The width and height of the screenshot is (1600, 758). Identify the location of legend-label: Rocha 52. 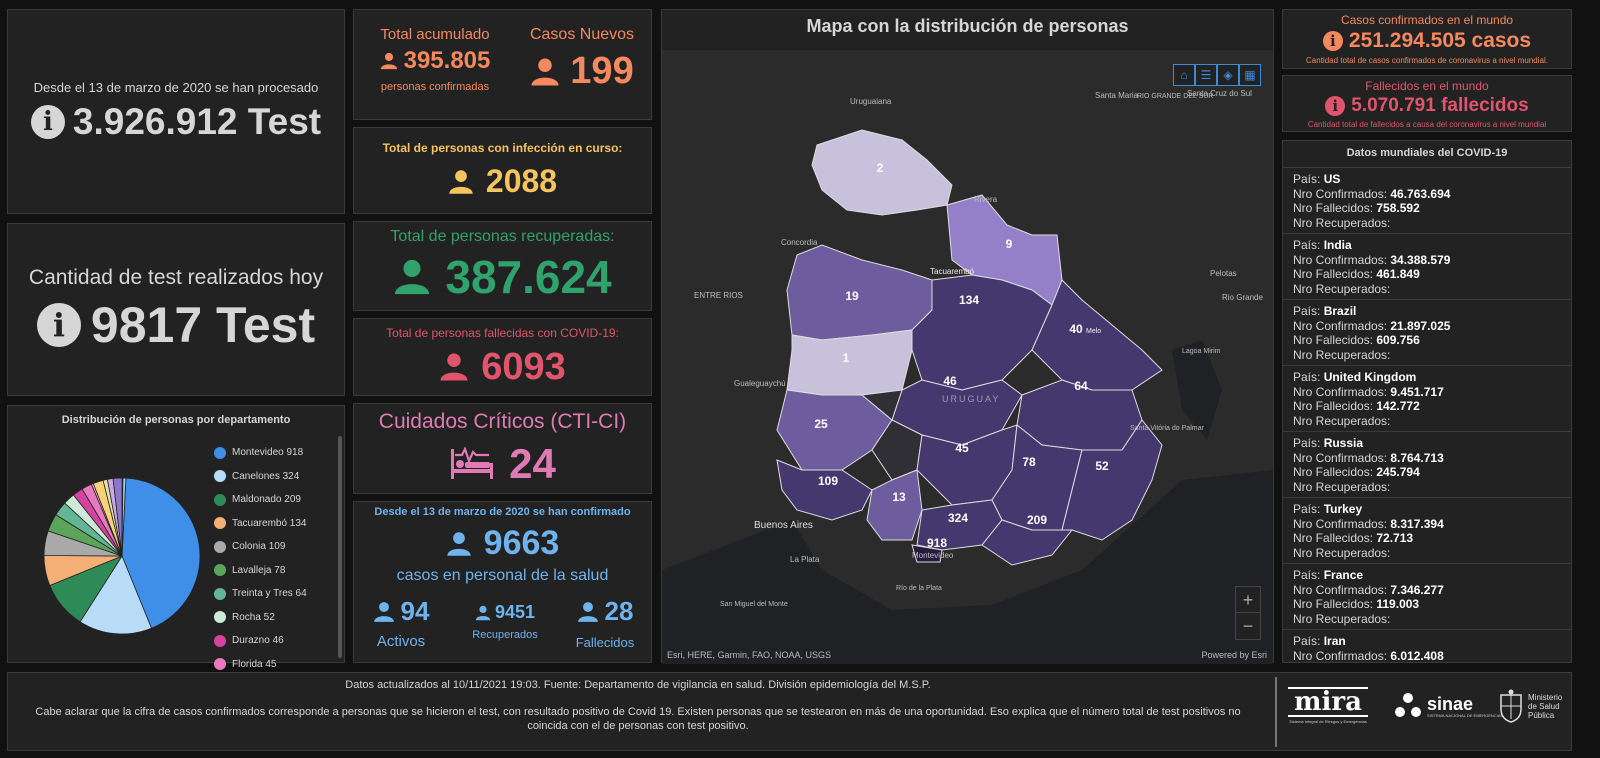
(253, 617).